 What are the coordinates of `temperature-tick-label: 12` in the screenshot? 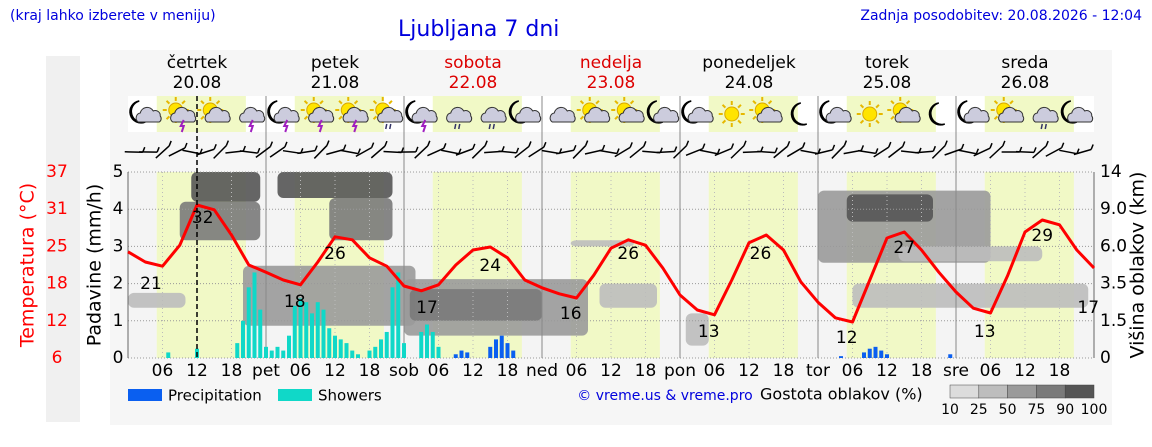 It's located at (57, 321).